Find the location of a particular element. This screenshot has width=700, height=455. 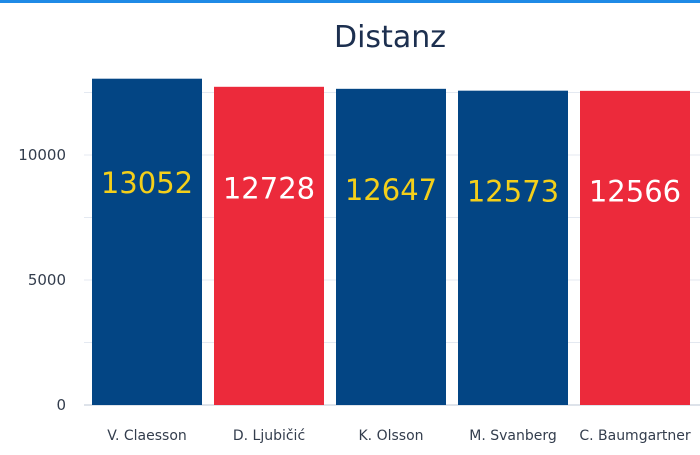

y-axis: 0 5000 10000 is located at coordinates (42, 280).